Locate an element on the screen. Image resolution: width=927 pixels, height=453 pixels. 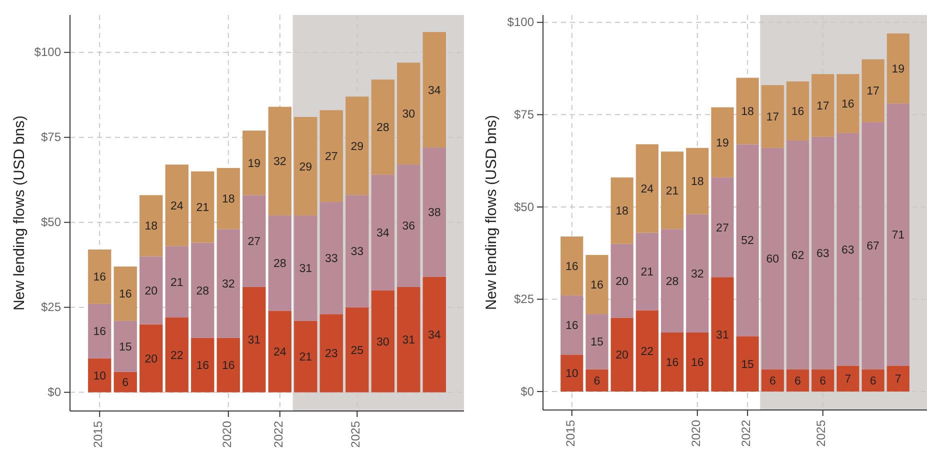
data-label: 67 is located at coordinates (873, 246).